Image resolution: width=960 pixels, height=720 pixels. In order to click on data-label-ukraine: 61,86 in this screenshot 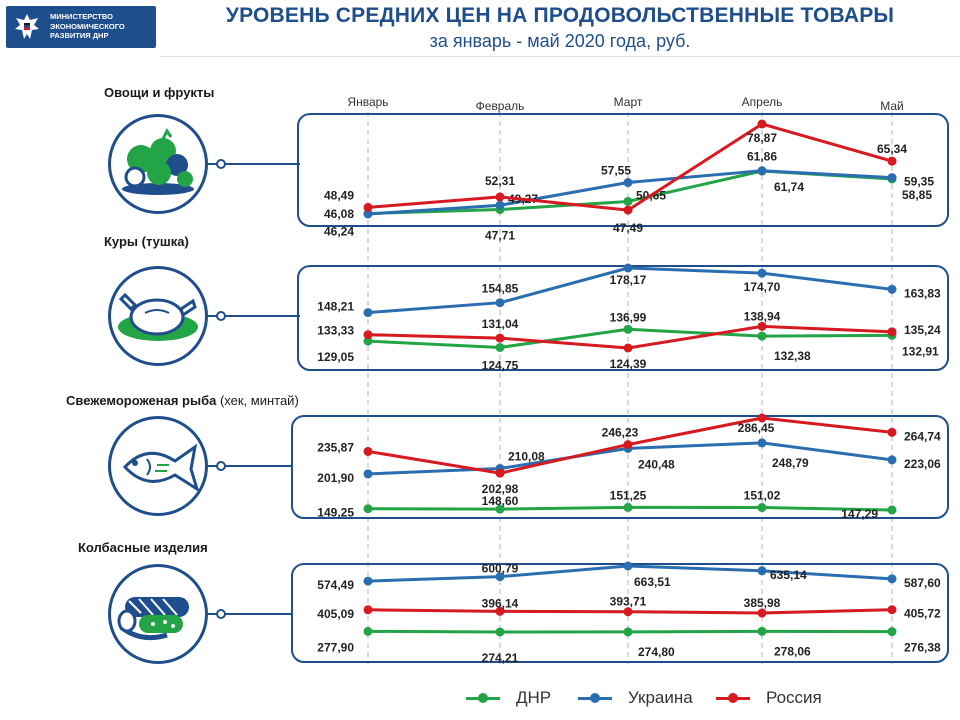, I will do `click(762, 157)`.